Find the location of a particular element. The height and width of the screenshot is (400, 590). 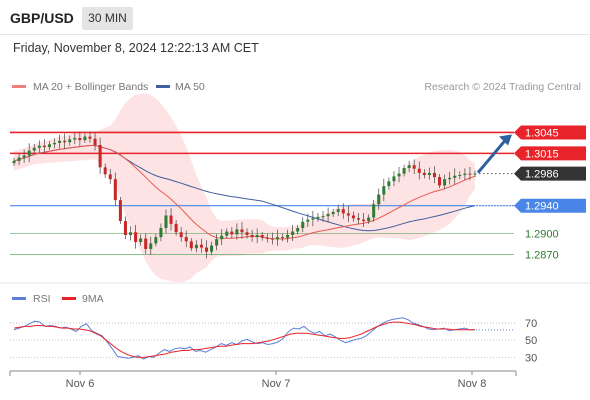

symbol-title: GBP/USD is located at coordinates (42, 18).